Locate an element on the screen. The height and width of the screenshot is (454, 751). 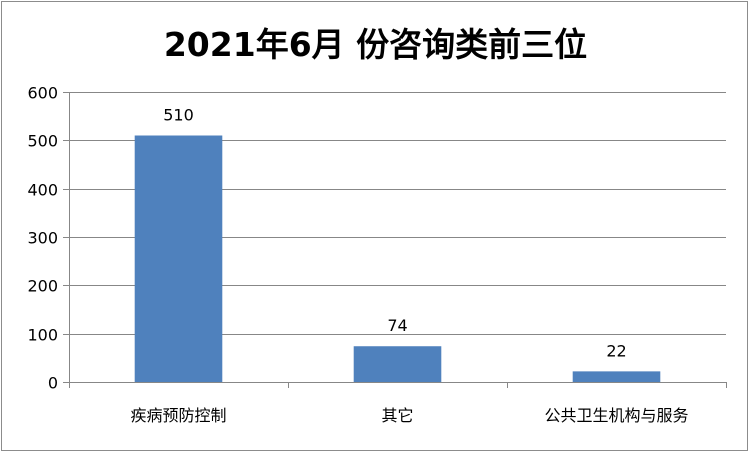
y-axis-tick-labels: 0 100 200 300 400 500 600 is located at coordinates (42, 238).